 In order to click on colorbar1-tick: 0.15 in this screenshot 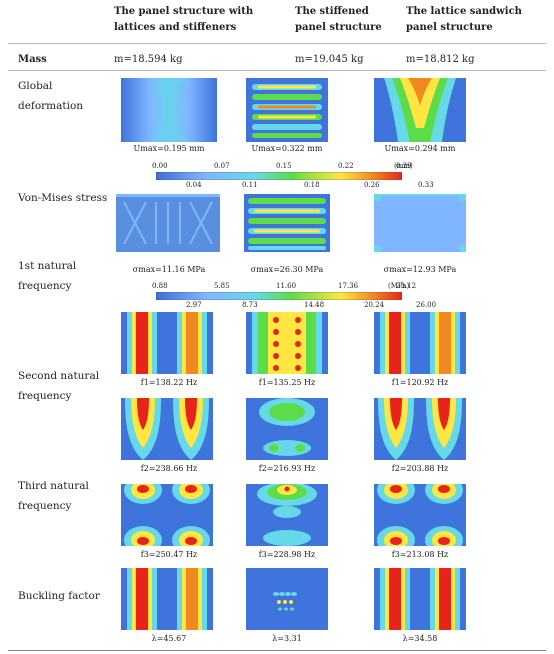, I will do `click(284, 166)`.